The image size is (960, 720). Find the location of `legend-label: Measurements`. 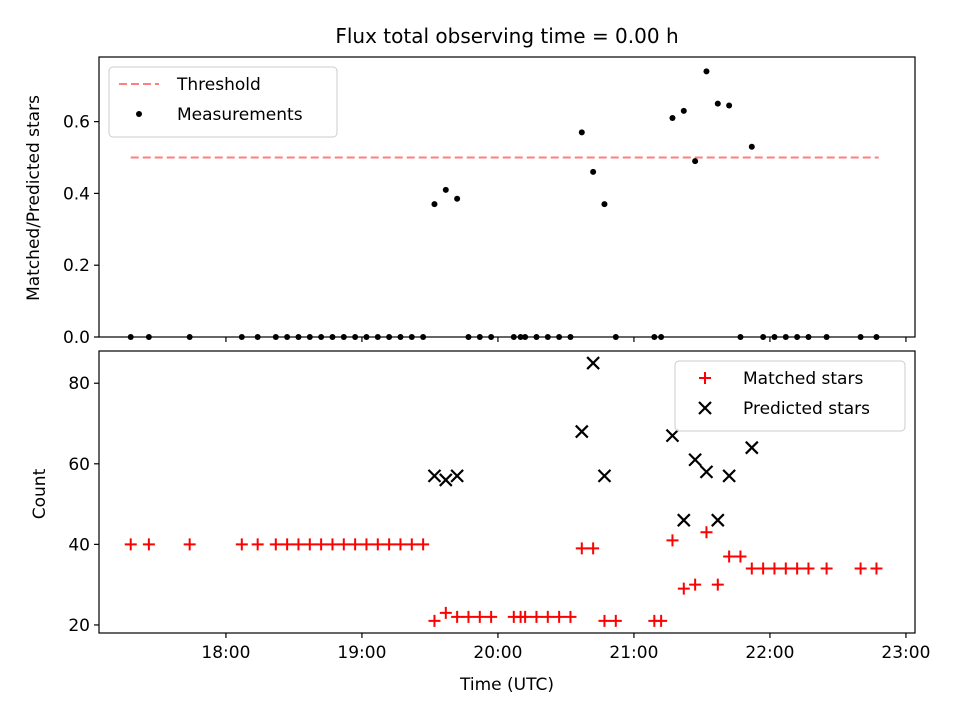

legend-label: Measurements is located at coordinates (240, 115).